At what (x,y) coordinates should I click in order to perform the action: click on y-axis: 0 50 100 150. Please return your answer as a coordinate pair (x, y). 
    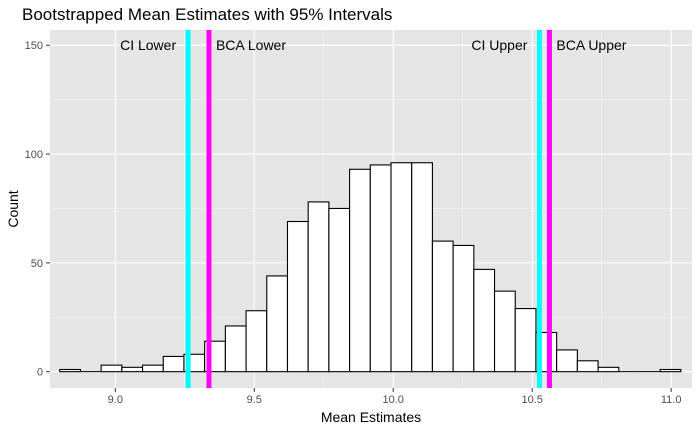
    Looking at the image, I should click on (37, 209).